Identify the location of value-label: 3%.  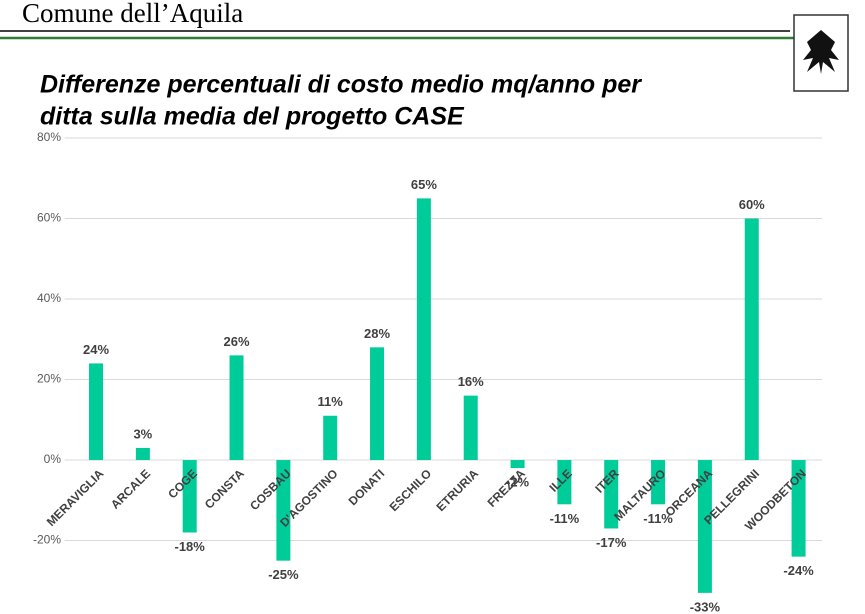
(142, 433).